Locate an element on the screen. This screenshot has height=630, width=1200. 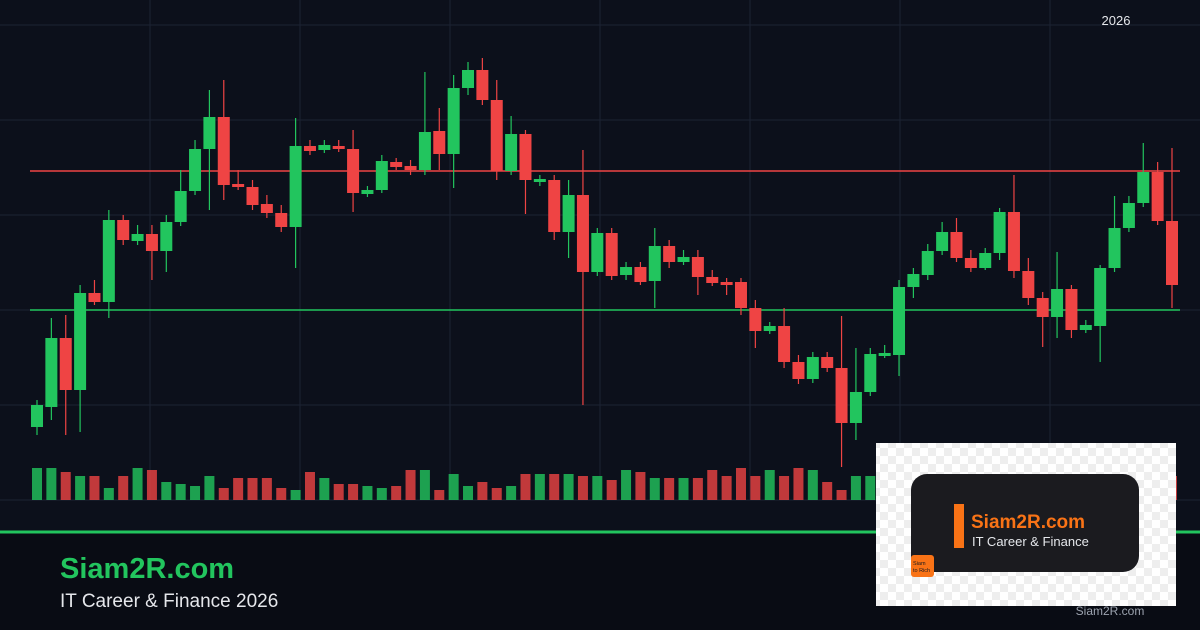
footer-brand: Siam2R.com is located at coordinates (147, 569).